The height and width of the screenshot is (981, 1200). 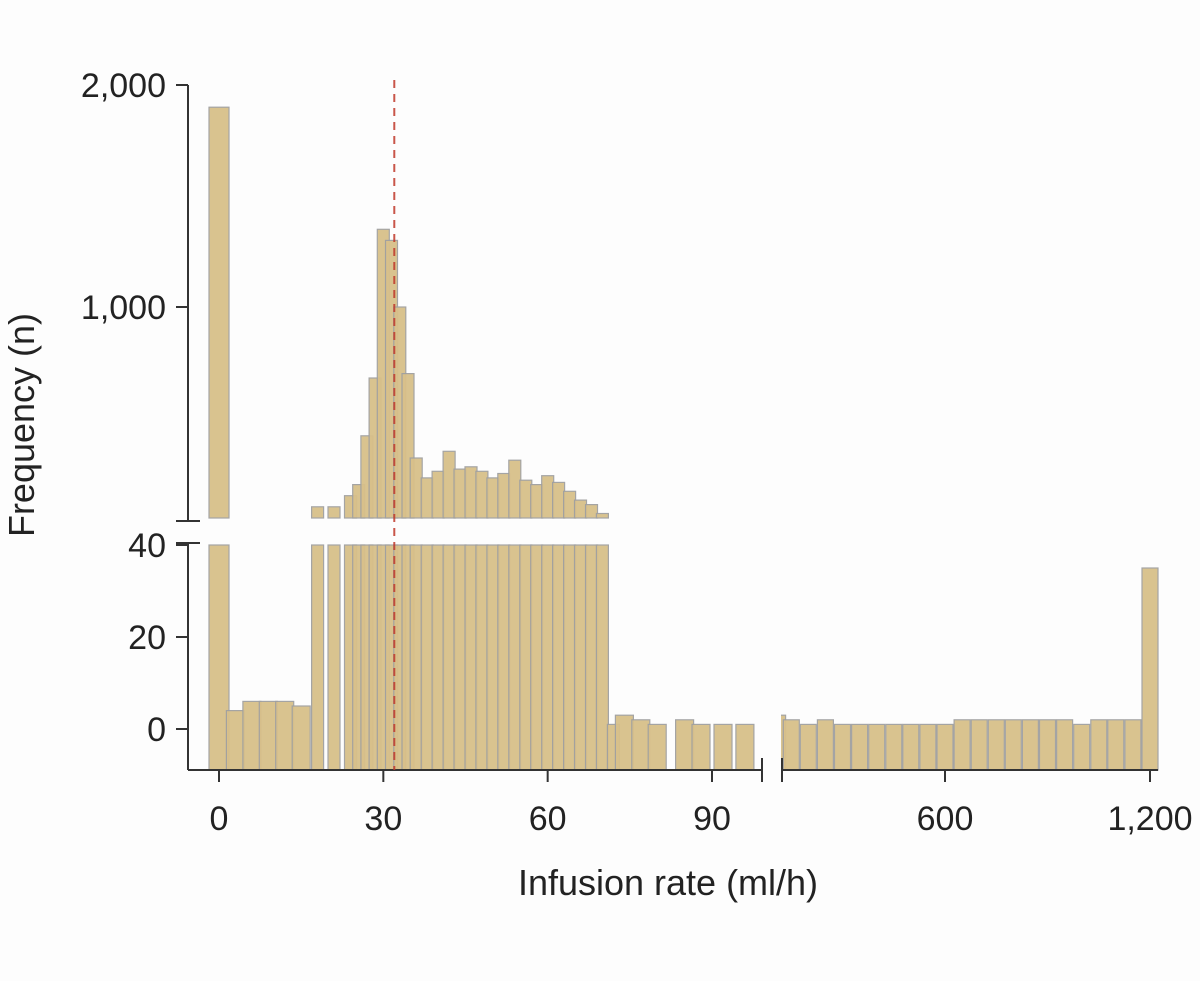 What do you see at coordinates (683, 531) in the screenshot?
I see `y-break-gap` at bounding box center [683, 531].